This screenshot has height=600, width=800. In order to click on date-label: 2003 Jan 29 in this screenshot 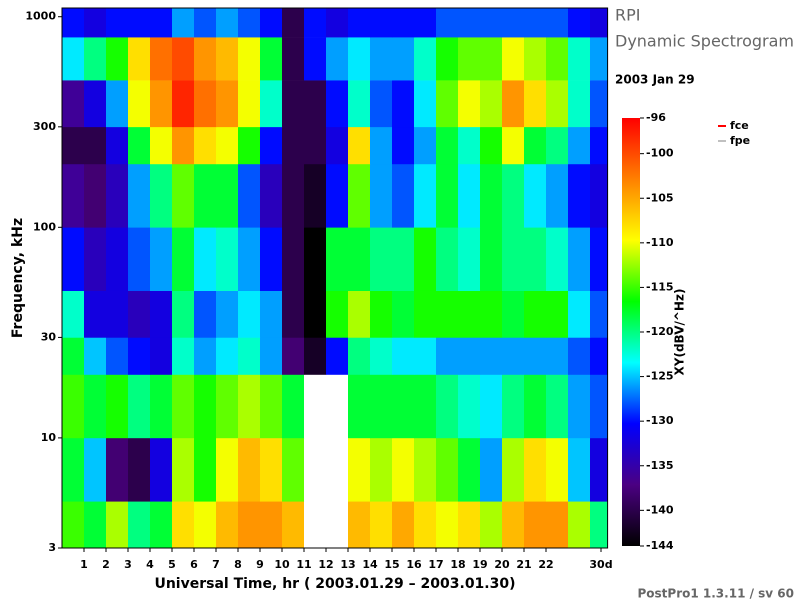, I will do `click(655, 80)`.